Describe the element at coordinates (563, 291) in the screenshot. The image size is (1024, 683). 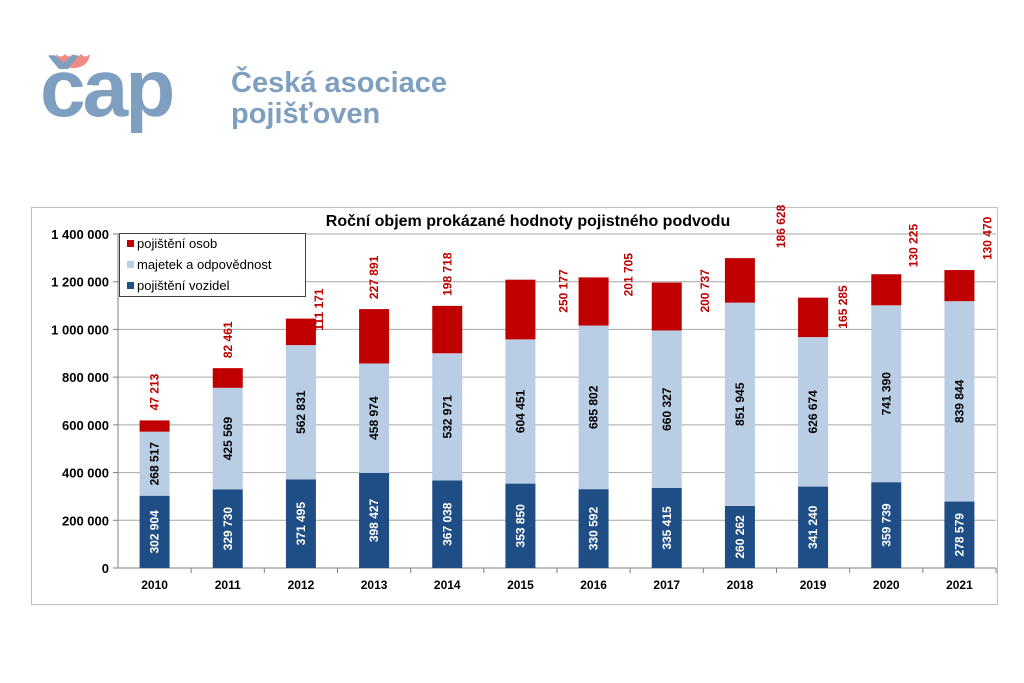
I see `data-label: 250 177` at that location.